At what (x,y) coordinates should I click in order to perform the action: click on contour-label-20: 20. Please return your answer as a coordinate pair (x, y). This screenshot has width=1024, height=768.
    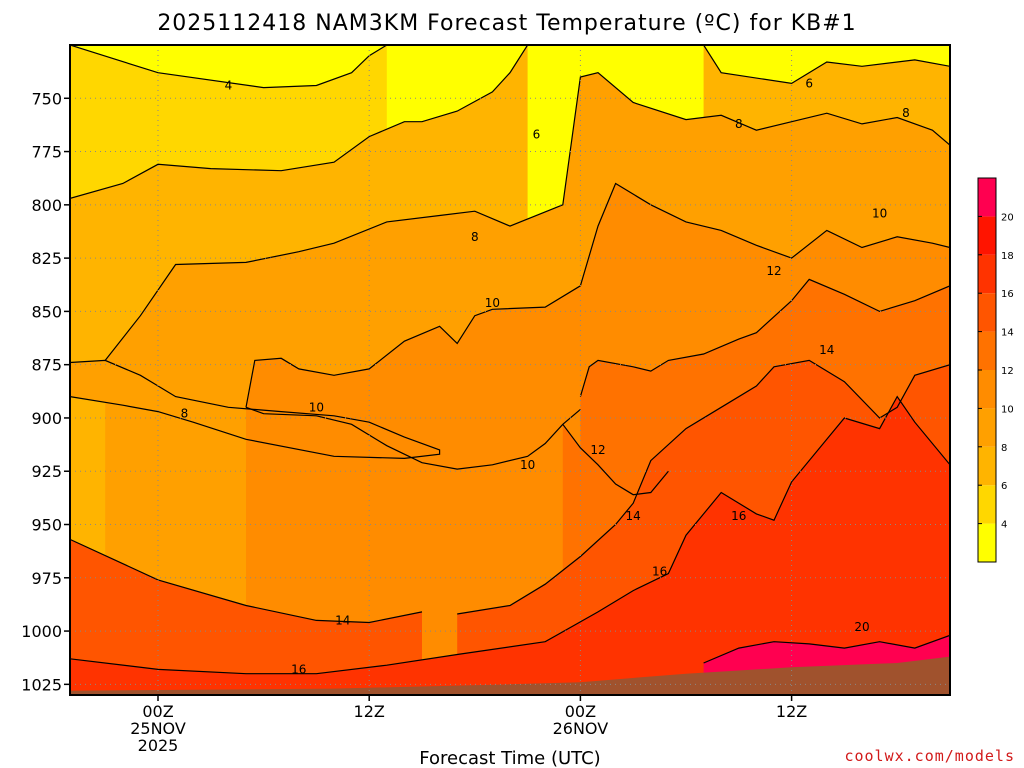
    Looking at the image, I should click on (861, 627).